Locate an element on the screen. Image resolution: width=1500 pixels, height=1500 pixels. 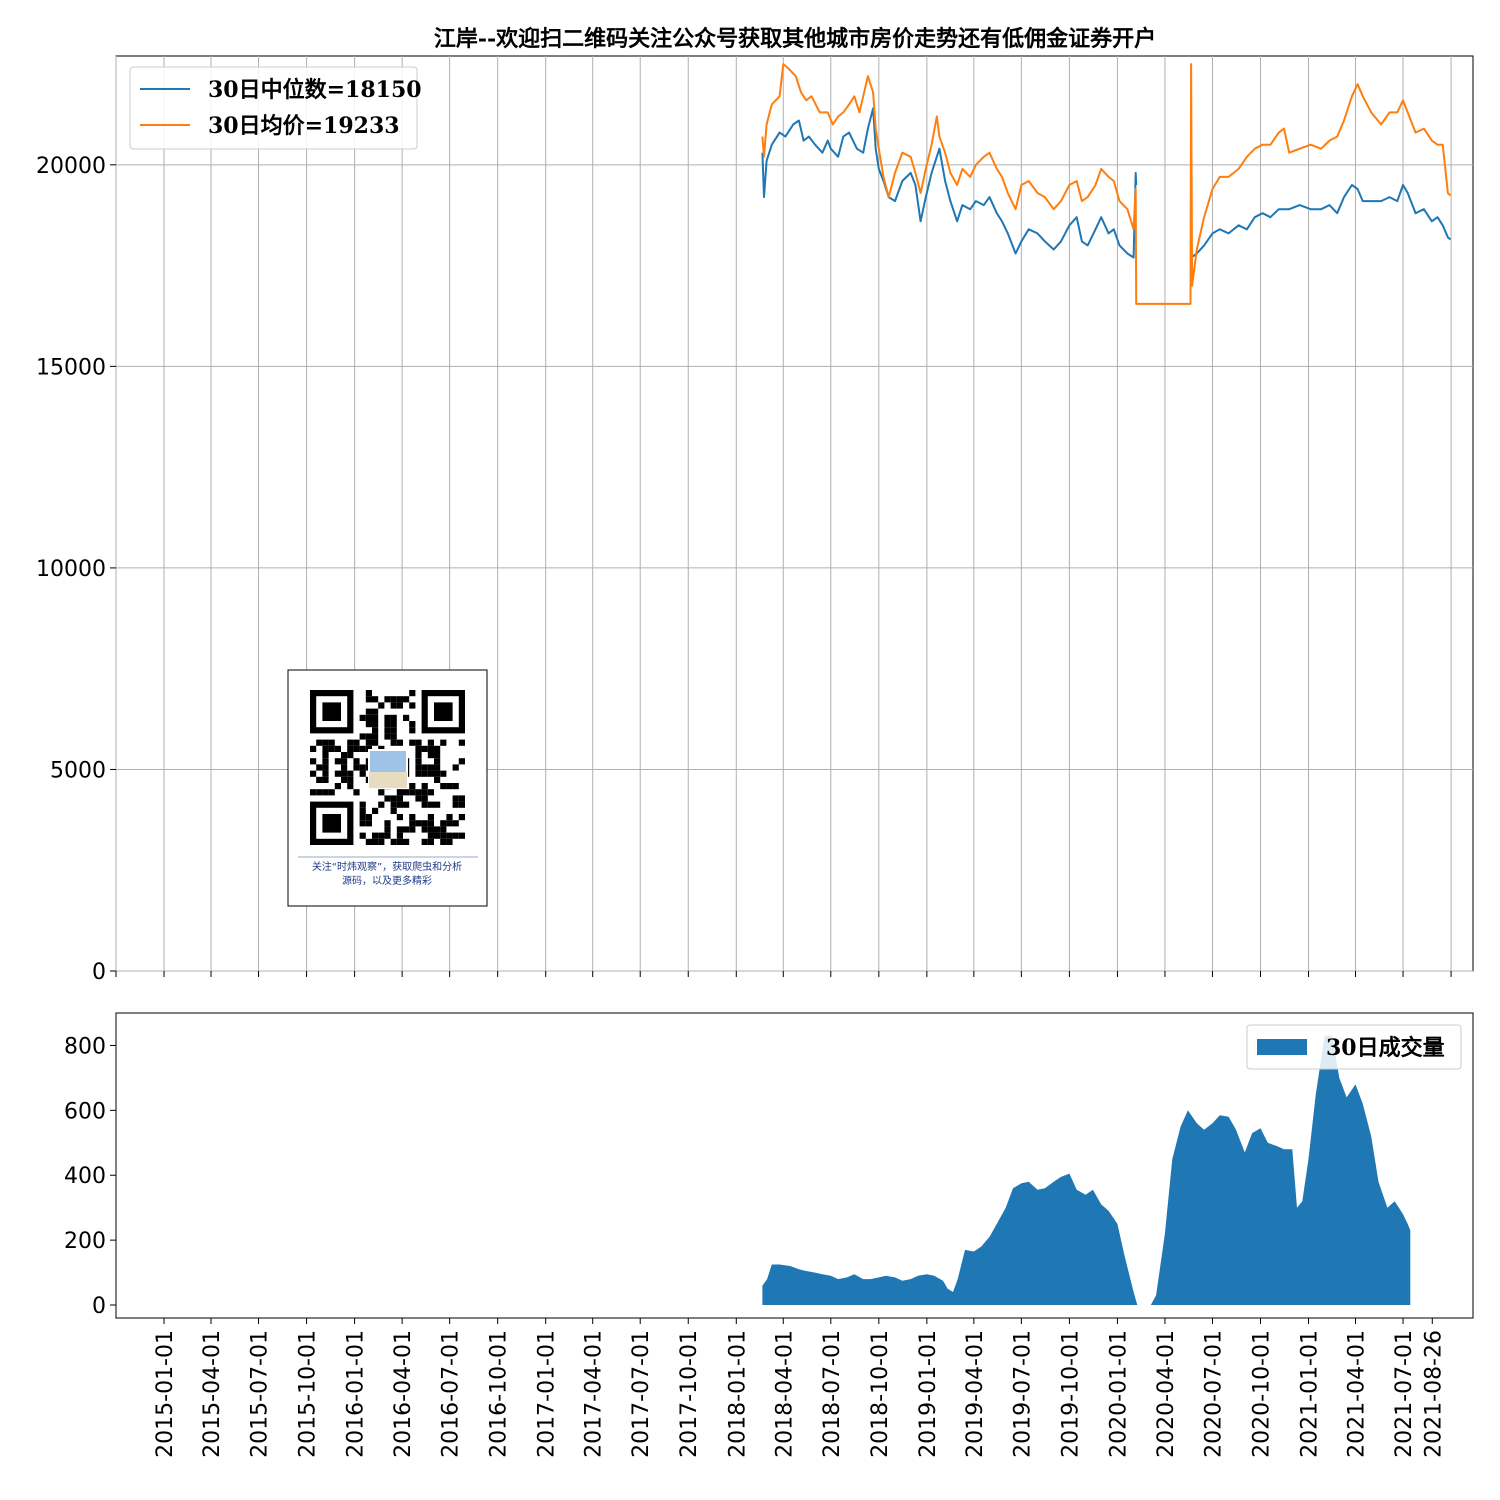
legend-volume: 30日成交量 is located at coordinates (1354, 1047).